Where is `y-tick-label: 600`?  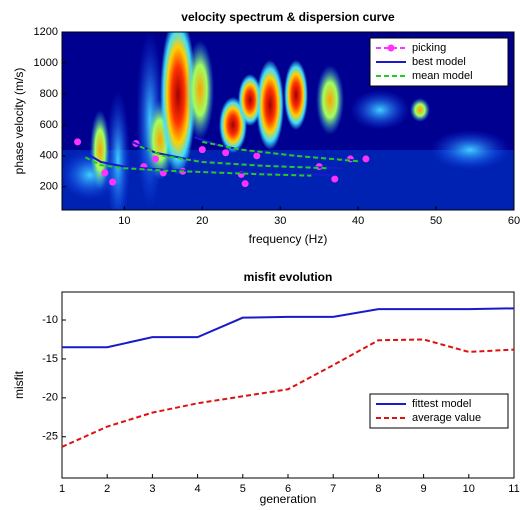 y-tick-label: 600 is located at coordinates (49, 125).